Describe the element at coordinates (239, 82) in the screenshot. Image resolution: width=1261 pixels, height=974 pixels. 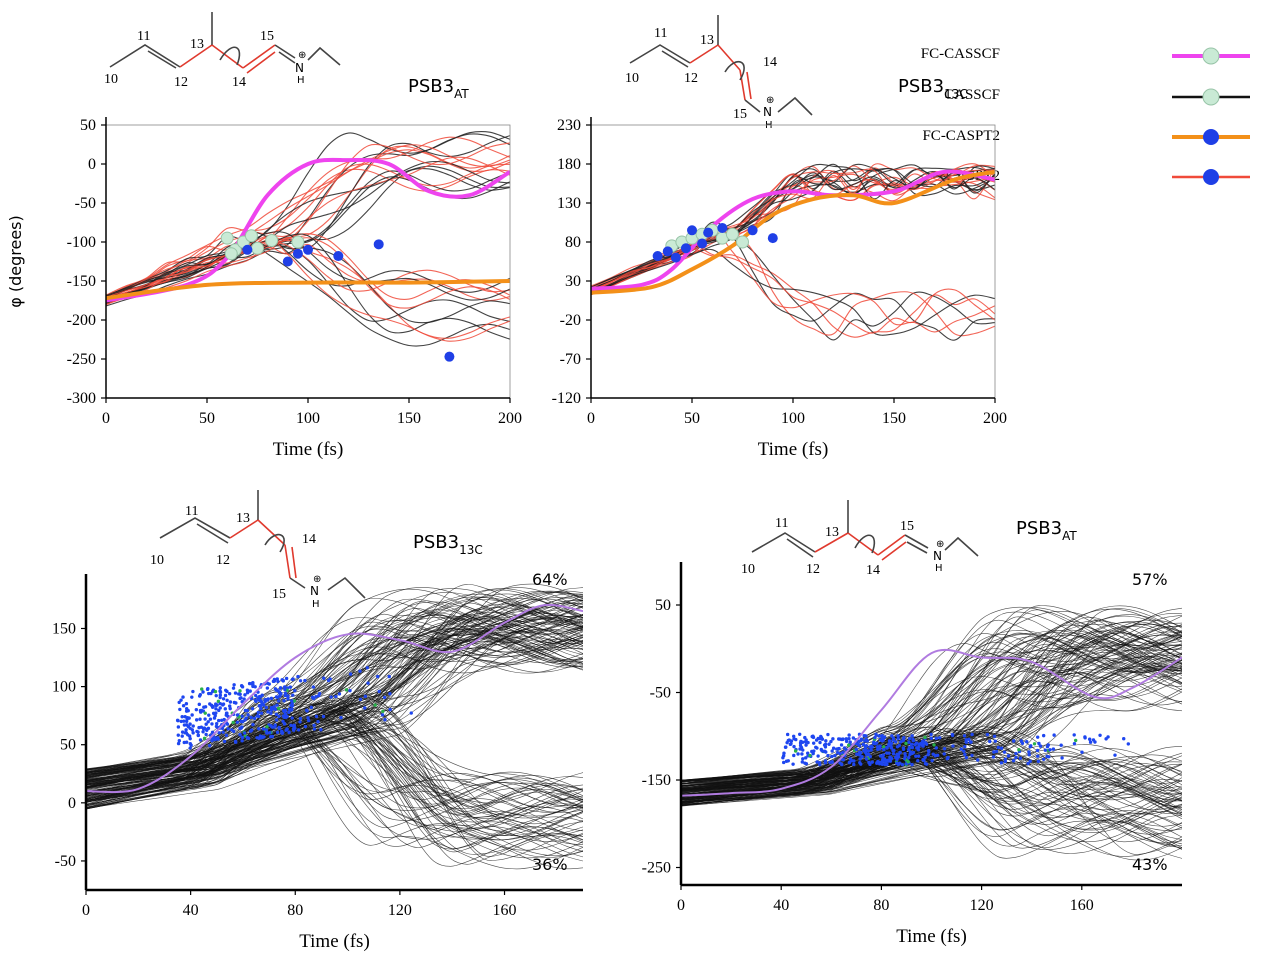
I see `mol1-label: 14` at that location.